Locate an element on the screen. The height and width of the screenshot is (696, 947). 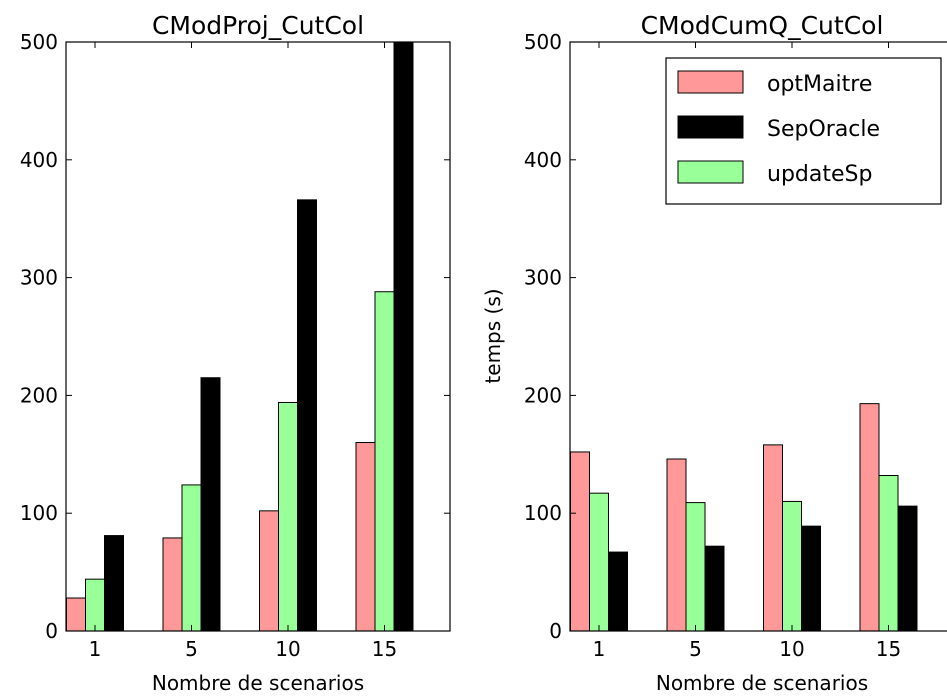
legend-label: SepOracle is located at coordinates (823, 129).